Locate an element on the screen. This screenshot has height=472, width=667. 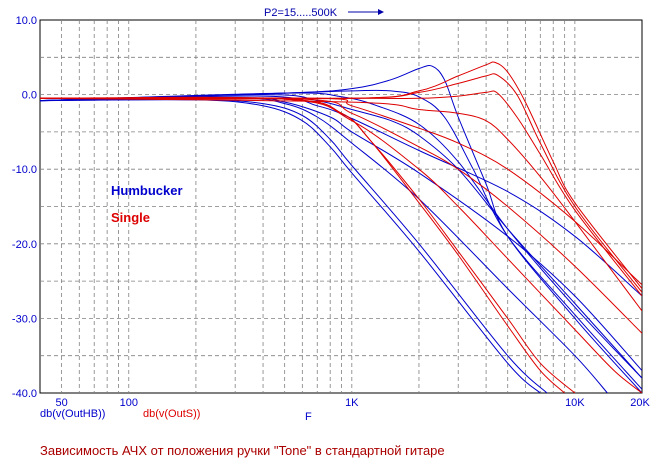
sweep-arrow-icon is located at coordinates (366, 12).